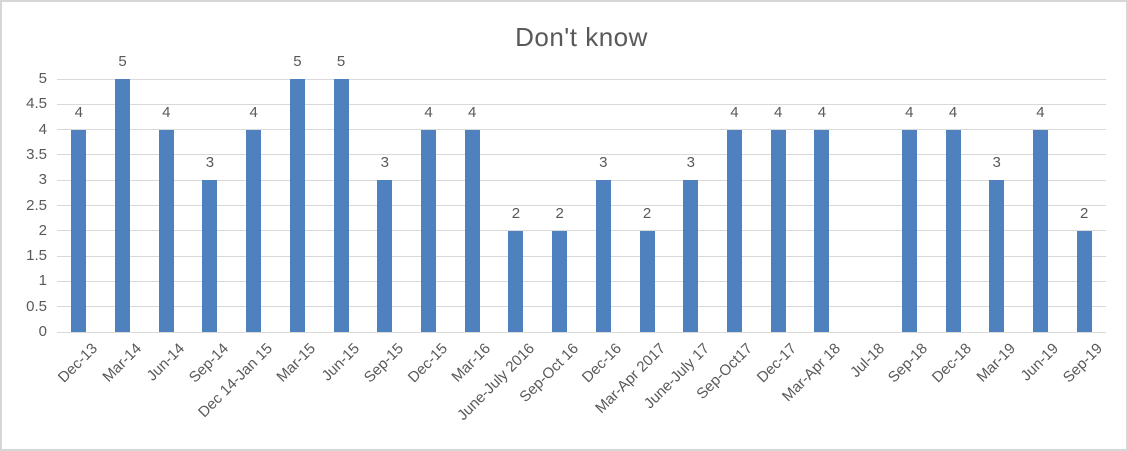  Describe the element at coordinates (42, 129) in the screenshot. I see `y-axis-tick-label: 4` at that location.